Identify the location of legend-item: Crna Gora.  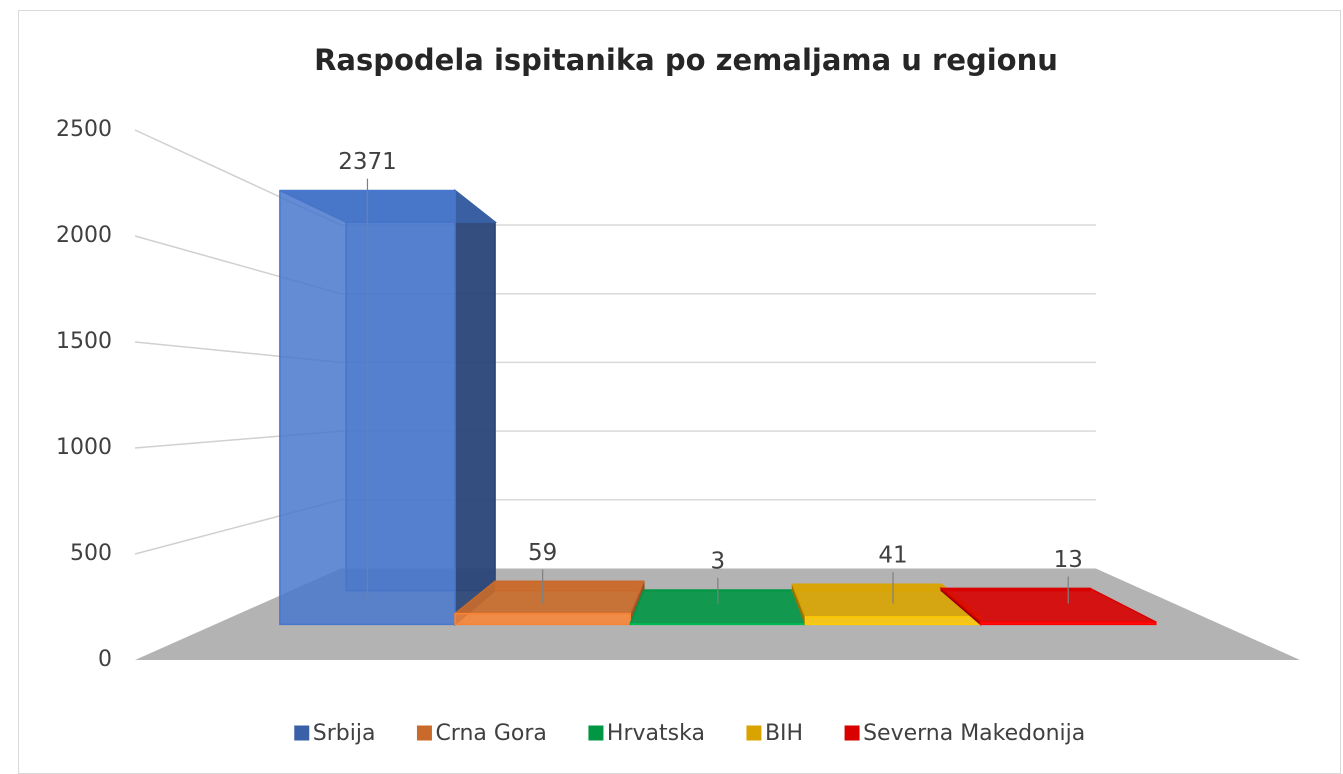
(481, 733).